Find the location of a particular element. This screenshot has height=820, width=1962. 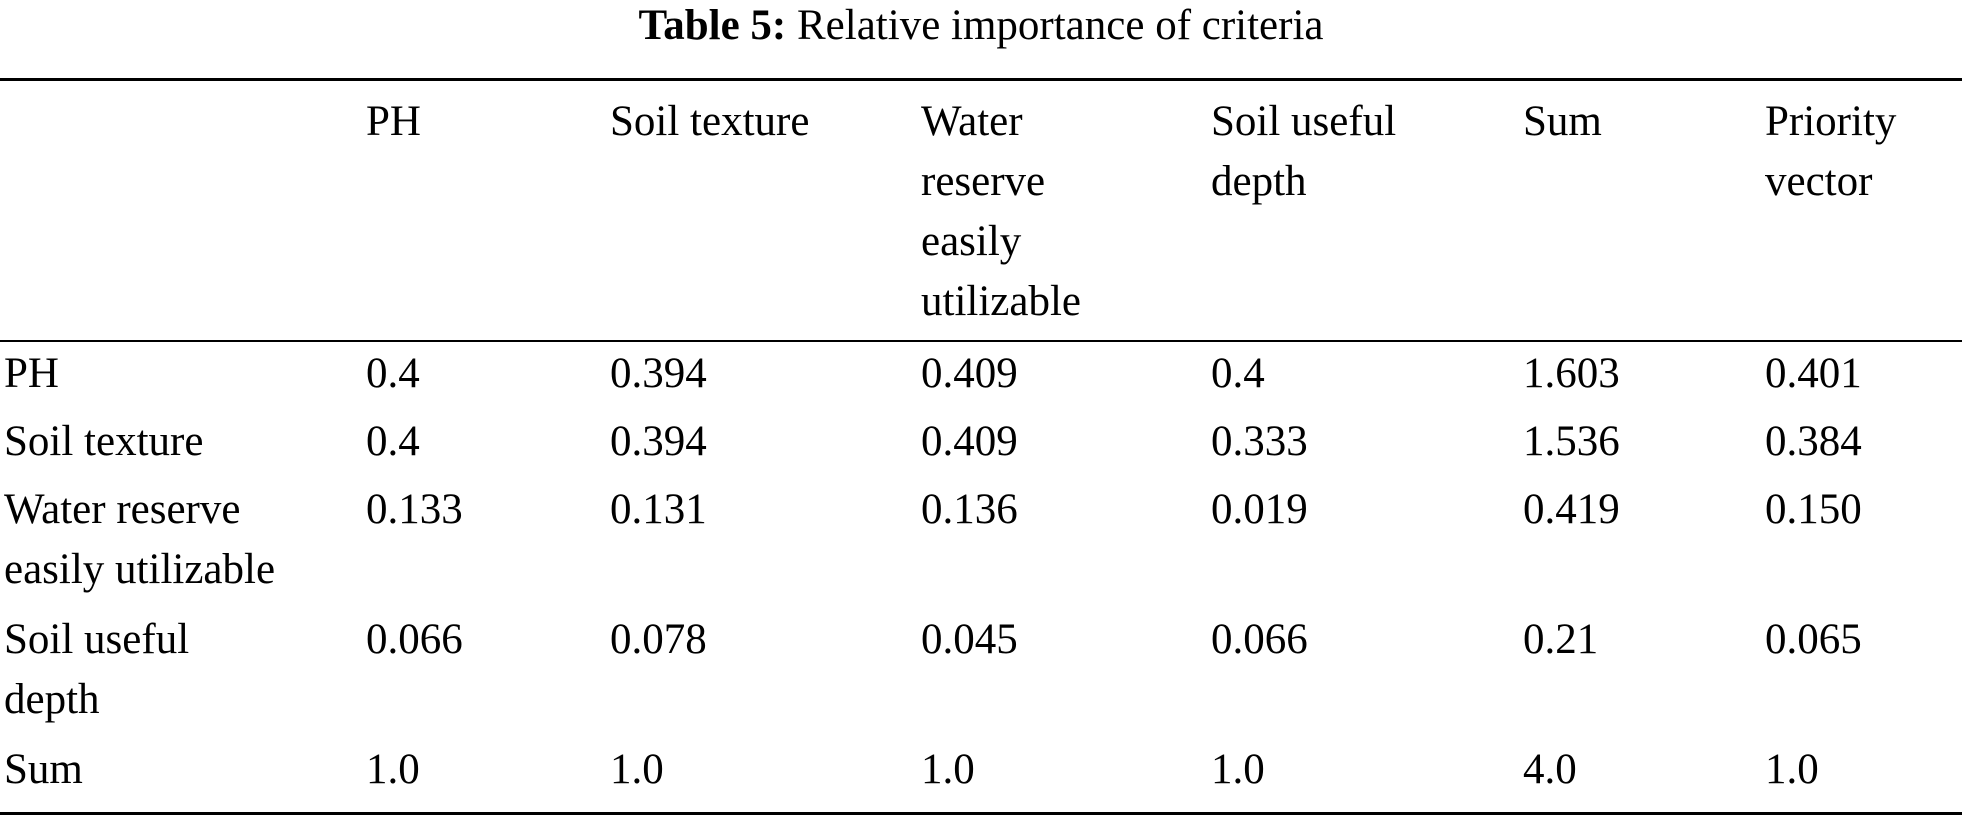

header-line: Priority is located at coordinates (1831, 121).